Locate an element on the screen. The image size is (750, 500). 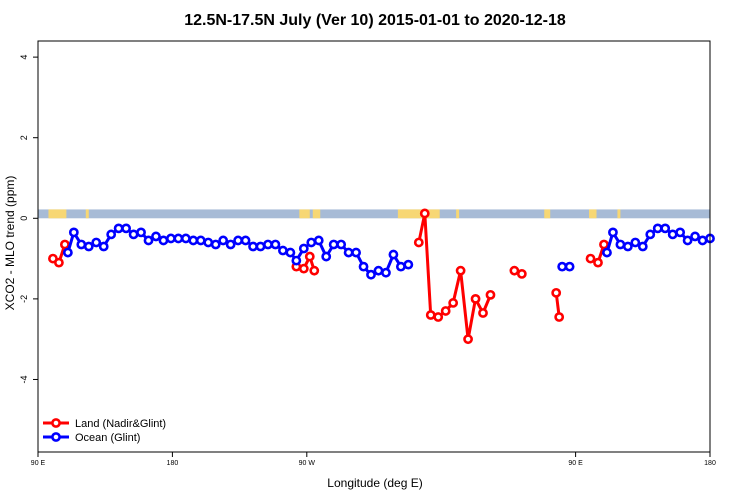
x-tick-label-2: 90 W is located at coordinates (307, 463).